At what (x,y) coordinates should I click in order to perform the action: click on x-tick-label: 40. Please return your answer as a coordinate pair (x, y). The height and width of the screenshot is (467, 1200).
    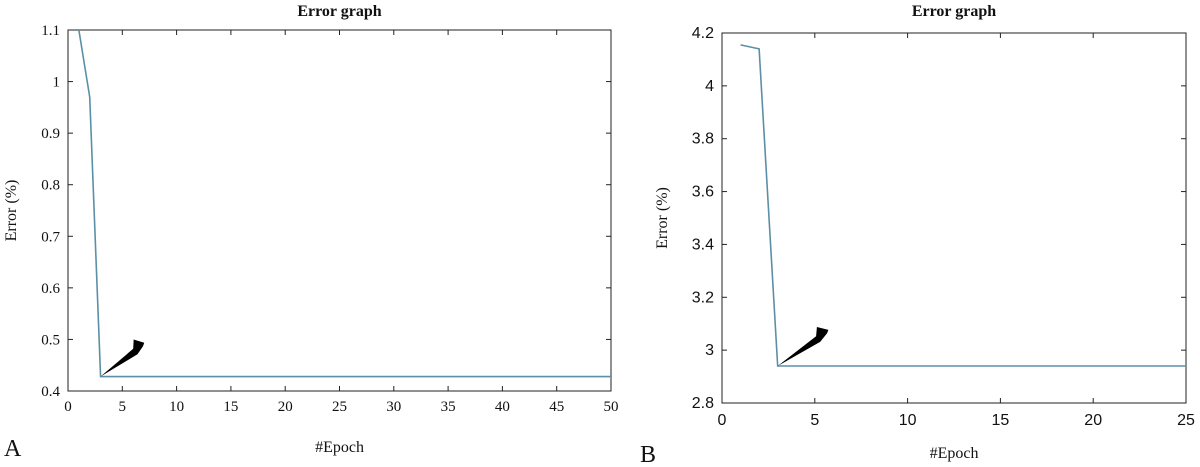
    Looking at the image, I should click on (502, 407).